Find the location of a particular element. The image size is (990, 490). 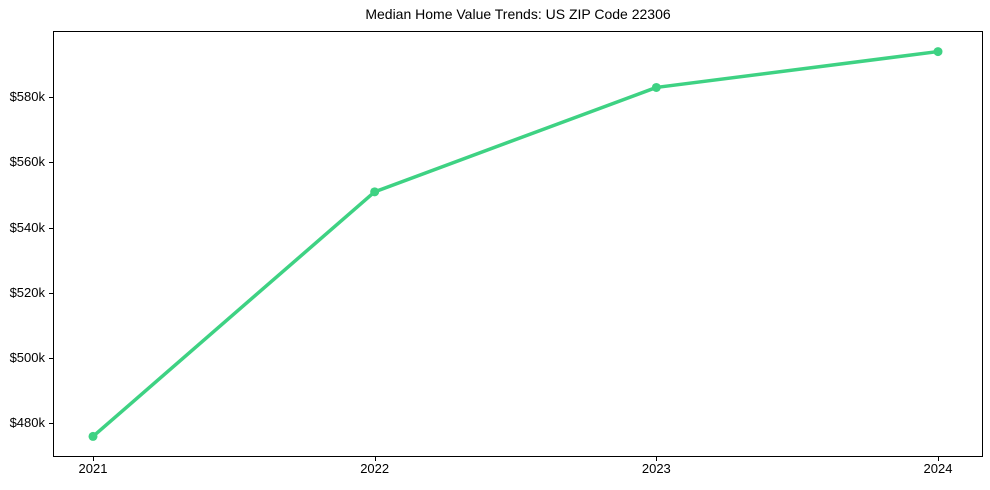

data-point-2023 is located at coordinates (656, 87).